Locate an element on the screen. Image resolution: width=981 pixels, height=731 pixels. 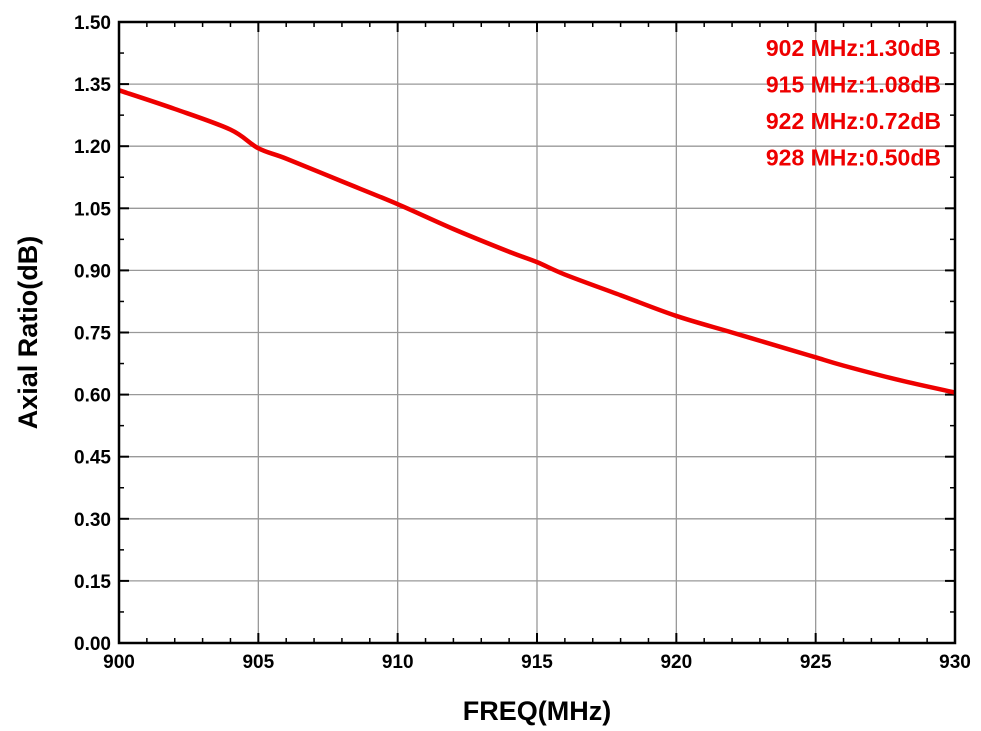
x-tick-label: 910 is located at coordinates (398, 662).